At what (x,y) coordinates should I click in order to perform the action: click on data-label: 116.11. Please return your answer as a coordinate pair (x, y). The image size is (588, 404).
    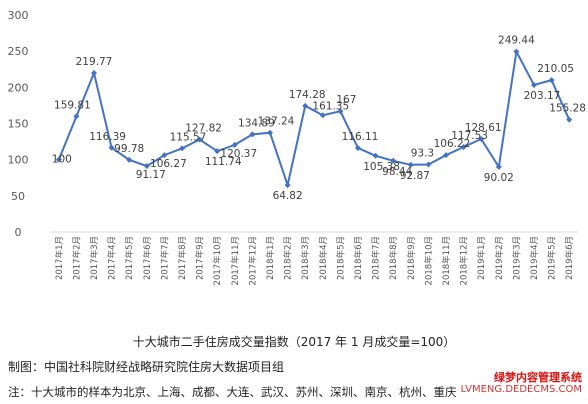
    Looking at the image, I should click on (360, 137).